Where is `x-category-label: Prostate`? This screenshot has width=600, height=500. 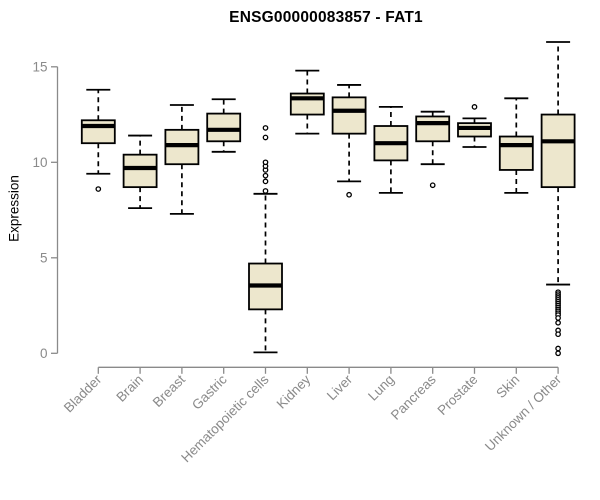 x-category-label: Prostate is located at coordinates (457, 395).